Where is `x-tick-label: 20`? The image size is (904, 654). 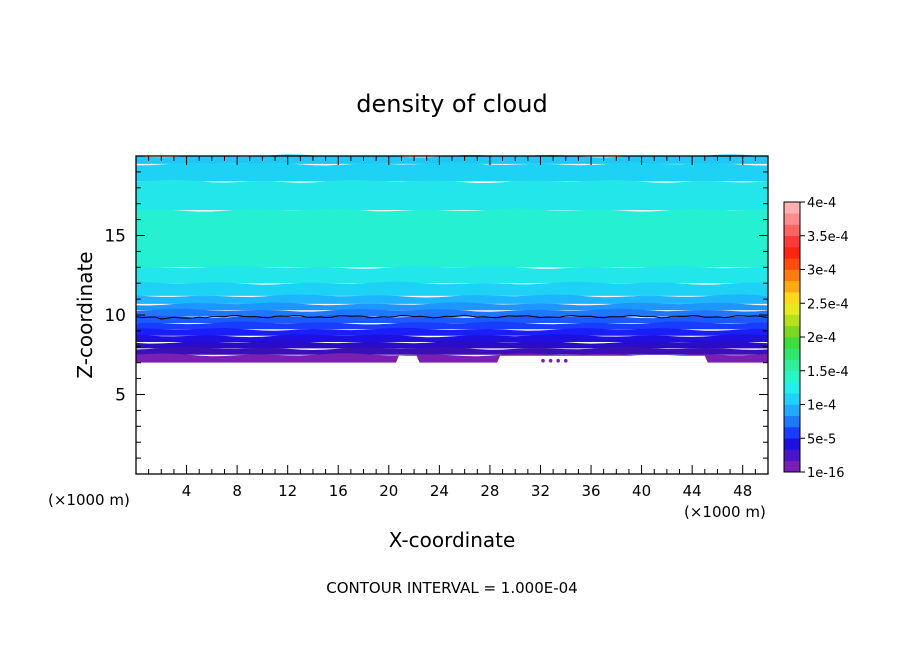 x-tick-label: 20 is located at coordinates (388, 491).